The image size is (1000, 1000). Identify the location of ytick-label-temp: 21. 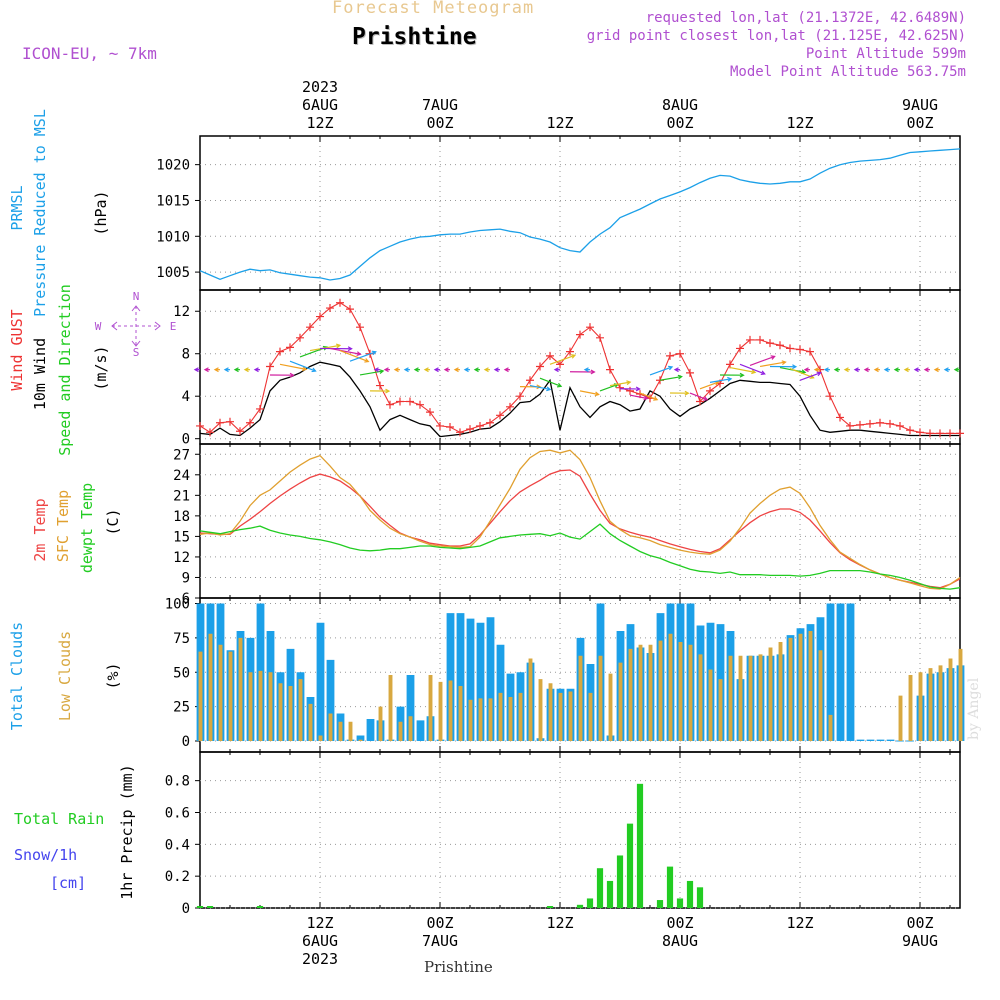
(181, 496).